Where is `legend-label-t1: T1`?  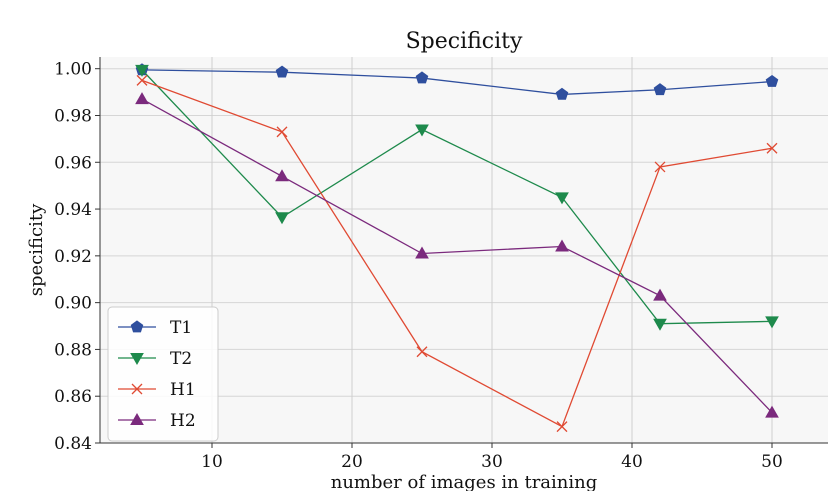 legend-label-t1: T1 is located at coordinates (181, 328).